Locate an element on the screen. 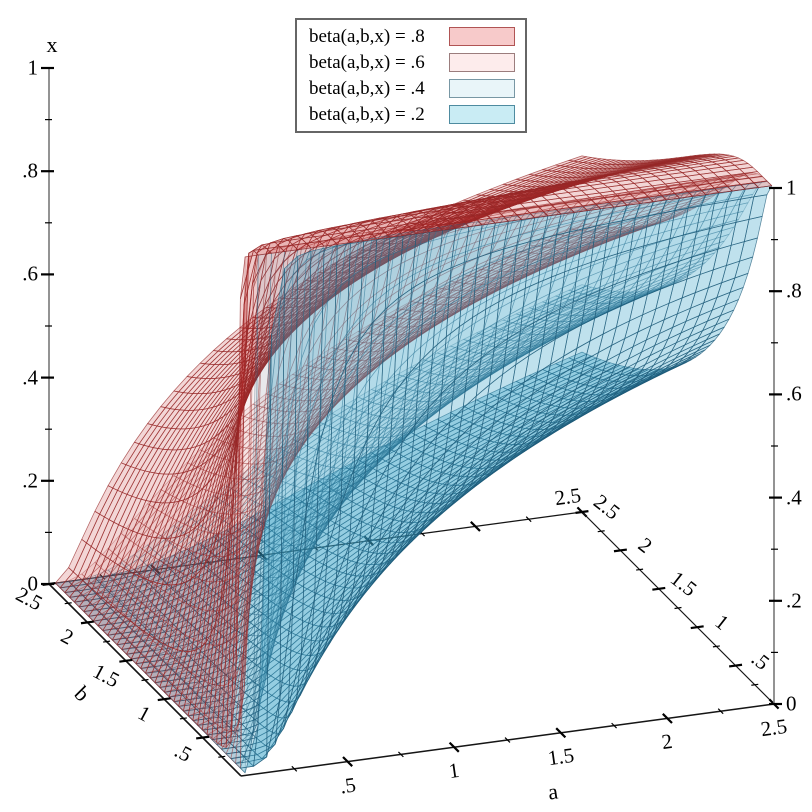  legend-item: beta(a,b,x) = .4 is located at coordinates (412, 88).